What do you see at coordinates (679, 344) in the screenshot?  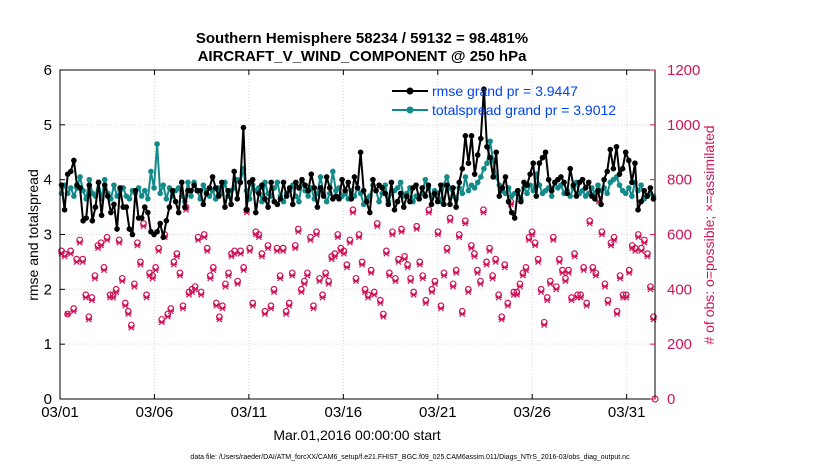 I see `y-tick-label-right: 200` at bounding box center [679, 344].